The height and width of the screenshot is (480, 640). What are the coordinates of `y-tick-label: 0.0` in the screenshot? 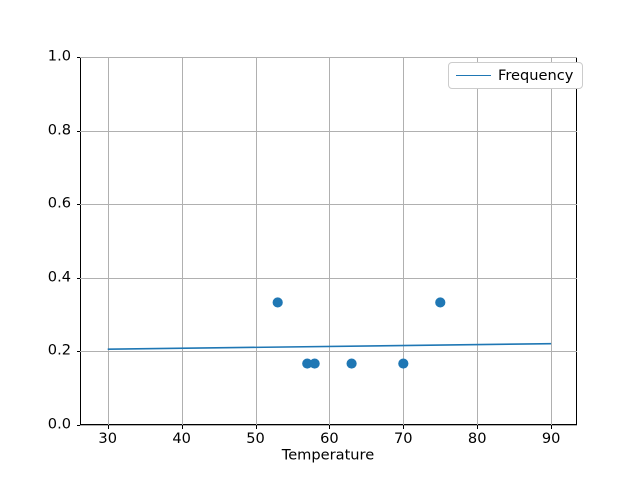 It's located at (59, 424).